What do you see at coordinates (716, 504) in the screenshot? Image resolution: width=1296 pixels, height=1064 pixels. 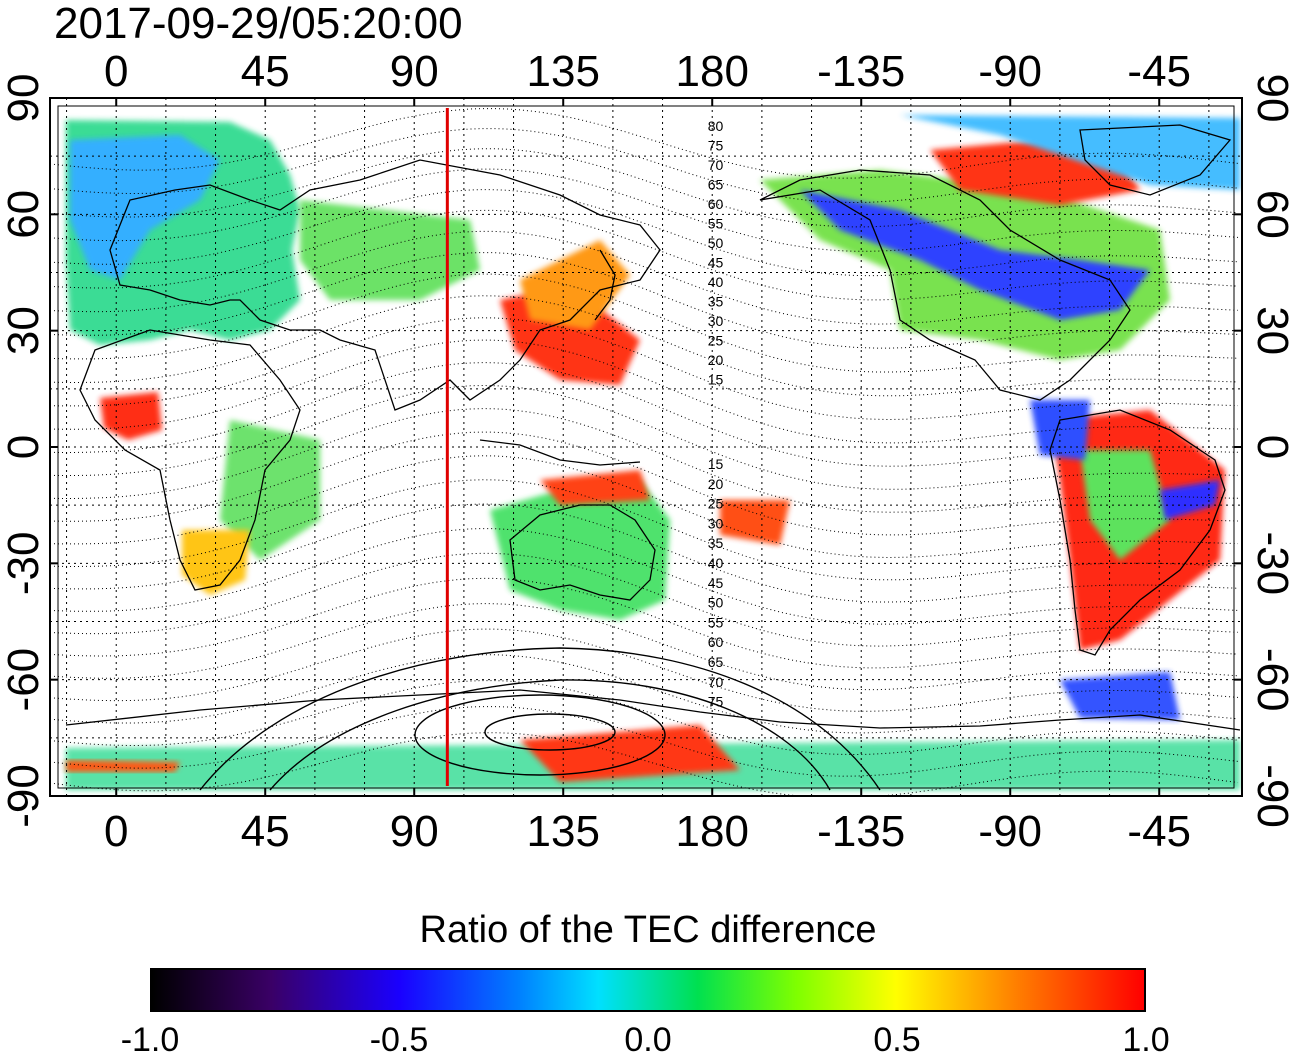 I see `contour-label: 25` at bounding box center [716, 504].